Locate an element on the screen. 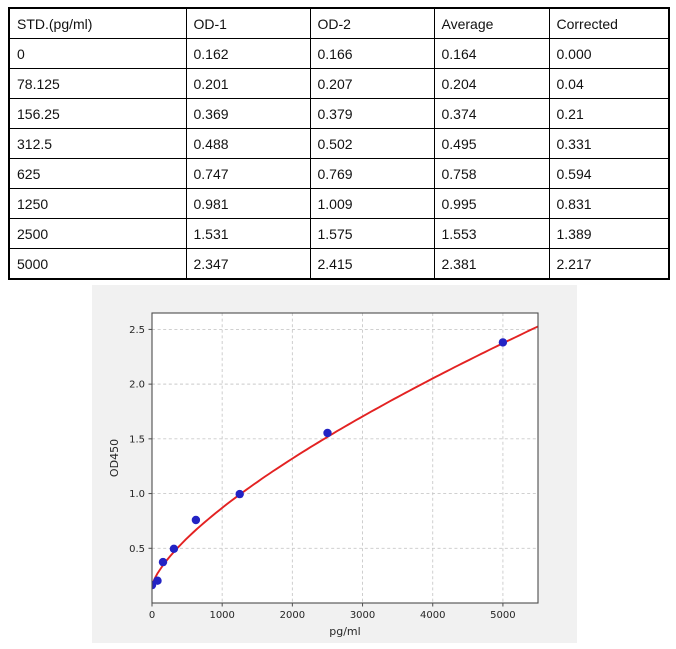 This screenshot has width=676, height=649. value-cell: 0.981 is located at coordinates (248, 203).